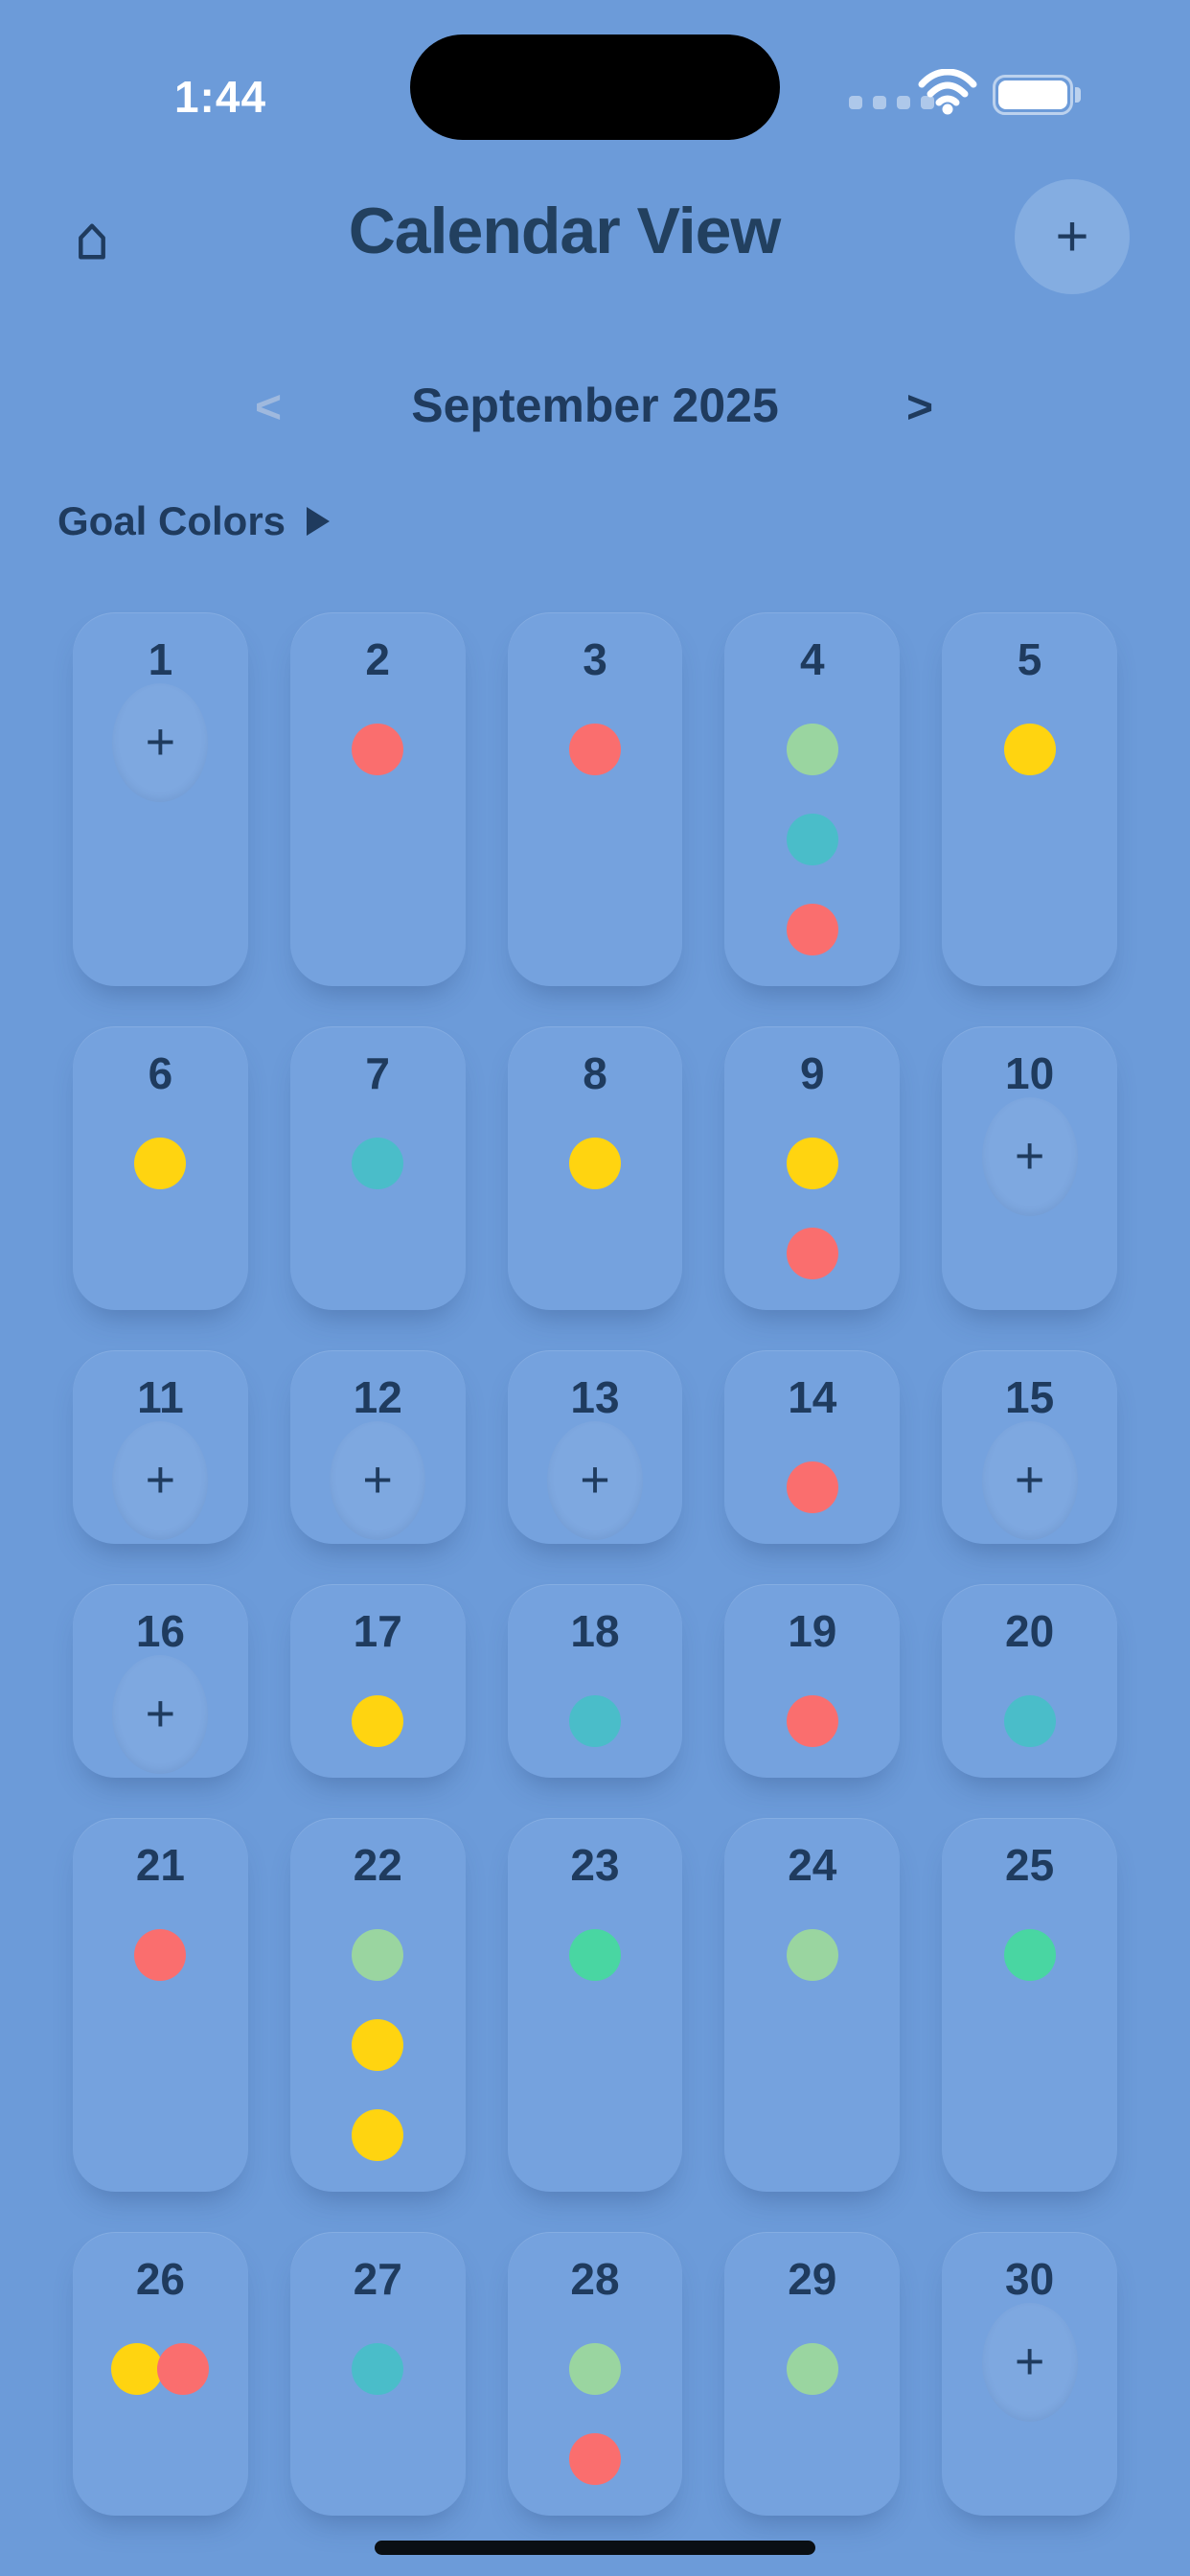 This screenshot has width=1190, height=2576. I want to click on calendar-day-cell: 10 +, so click(1030, 1168).